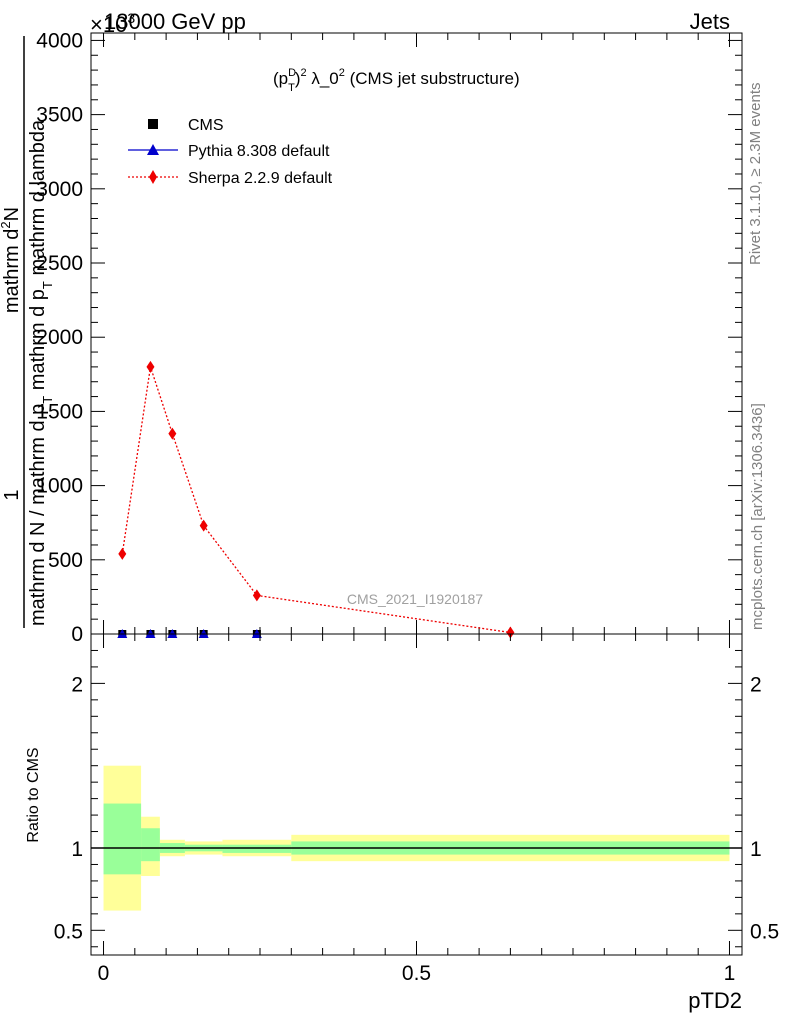 The height and width of the screenshot is (1024, 786). I want to click on ratio-y-label: Ratio to CMS, so click(33, 794).